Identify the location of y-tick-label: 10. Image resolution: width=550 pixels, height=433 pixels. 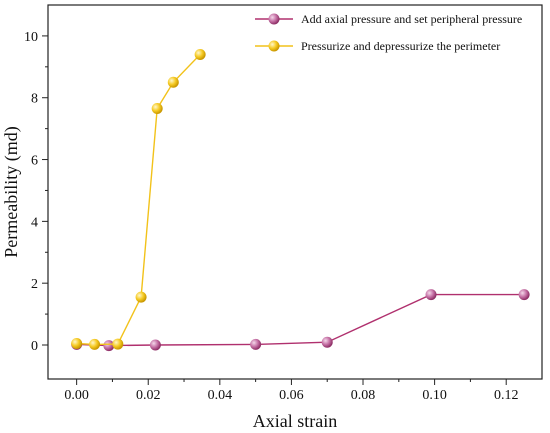
(31, 37).